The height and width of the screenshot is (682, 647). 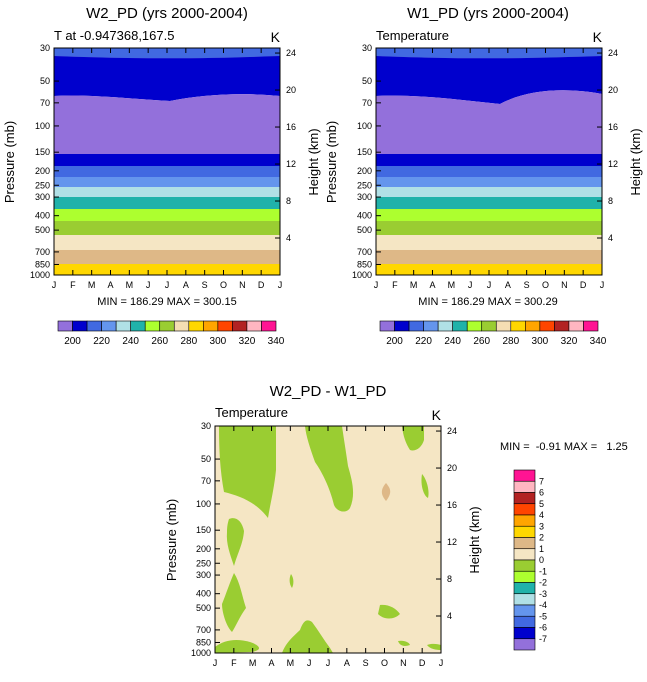 I want to click on y-tick-label: 70, so click(x=206, y=481).